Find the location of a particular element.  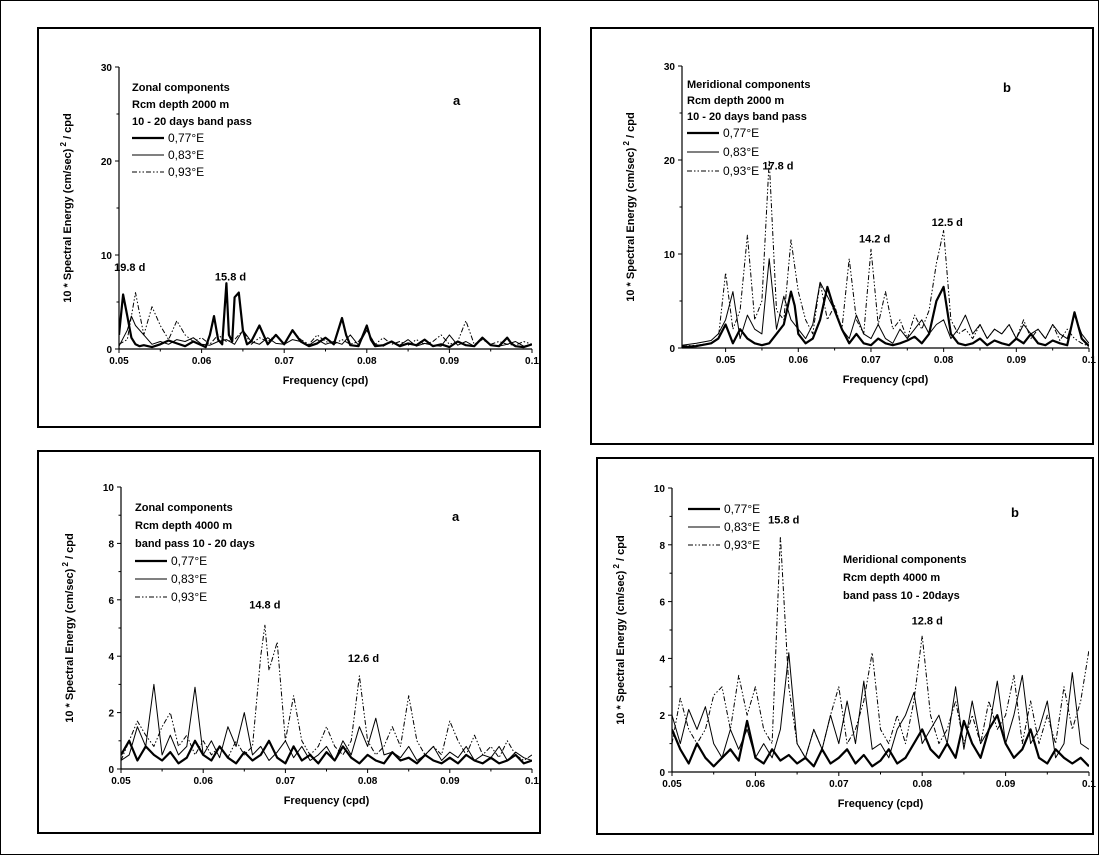

info-text-line: band pass 10 - 20days is located at coordinates (901, 596).